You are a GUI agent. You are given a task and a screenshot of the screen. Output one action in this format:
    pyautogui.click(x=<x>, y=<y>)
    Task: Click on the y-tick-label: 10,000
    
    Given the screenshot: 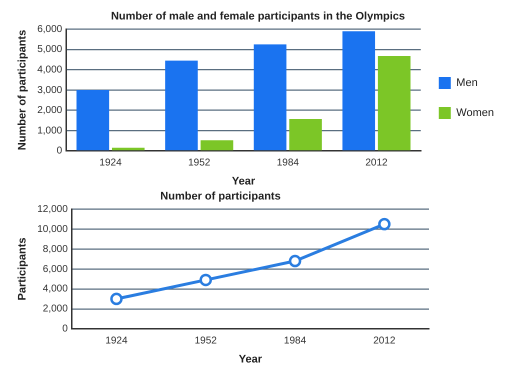 What is the action you would take?
    pyautogui.click(x=52, y=229)
    